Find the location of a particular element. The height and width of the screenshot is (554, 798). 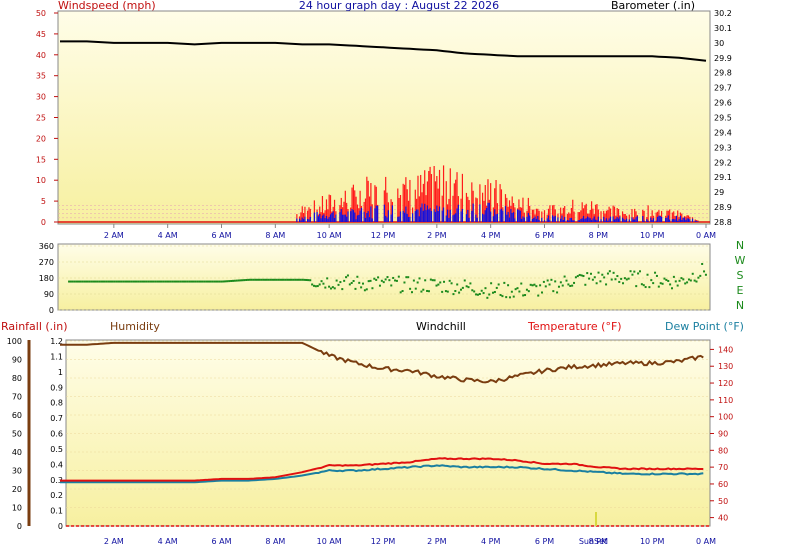

humidity-tick-label: 80 is located at coordinates (17, 378).